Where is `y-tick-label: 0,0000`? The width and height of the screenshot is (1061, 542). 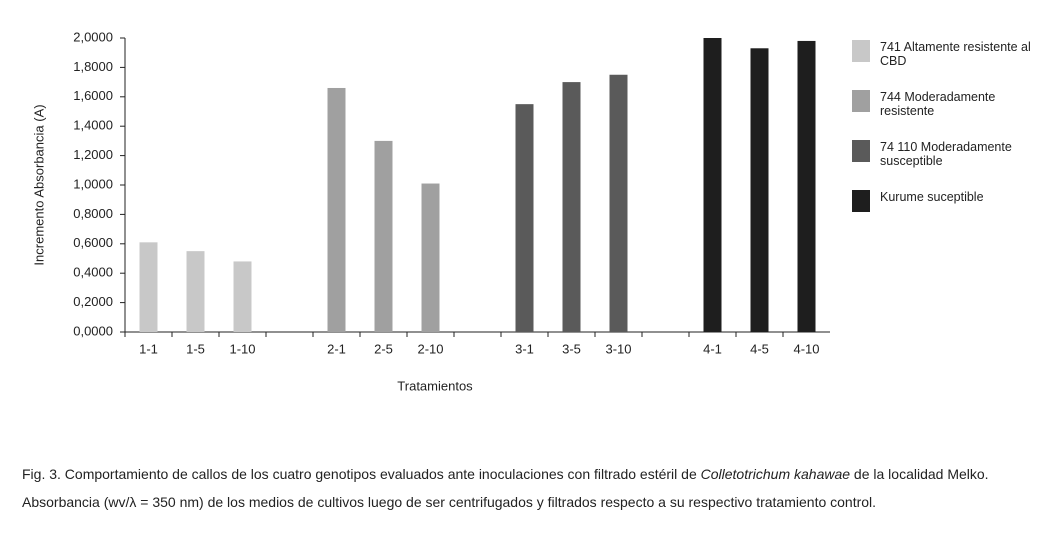
y-tick-label: 0,0000 is located at coordinates (93, 330).